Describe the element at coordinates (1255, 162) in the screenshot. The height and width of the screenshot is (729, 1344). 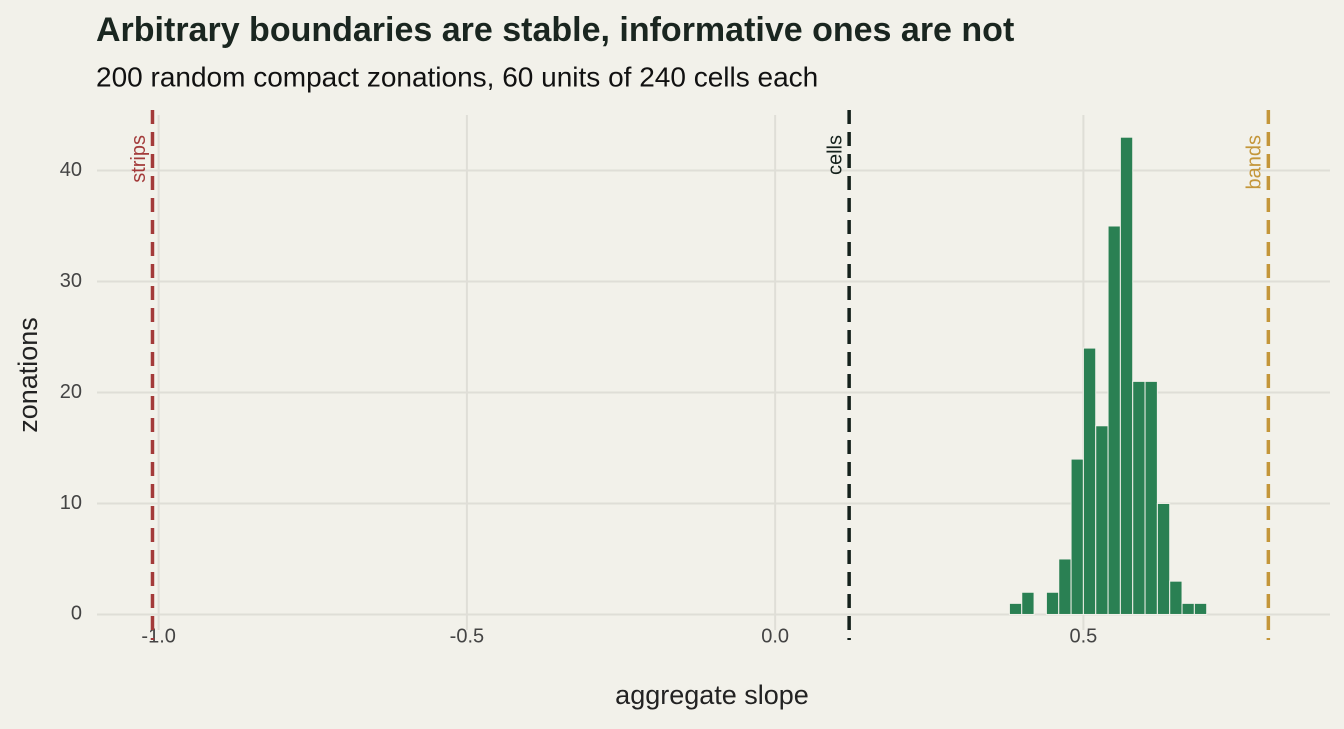
I see `reference-label: bands` at that location.